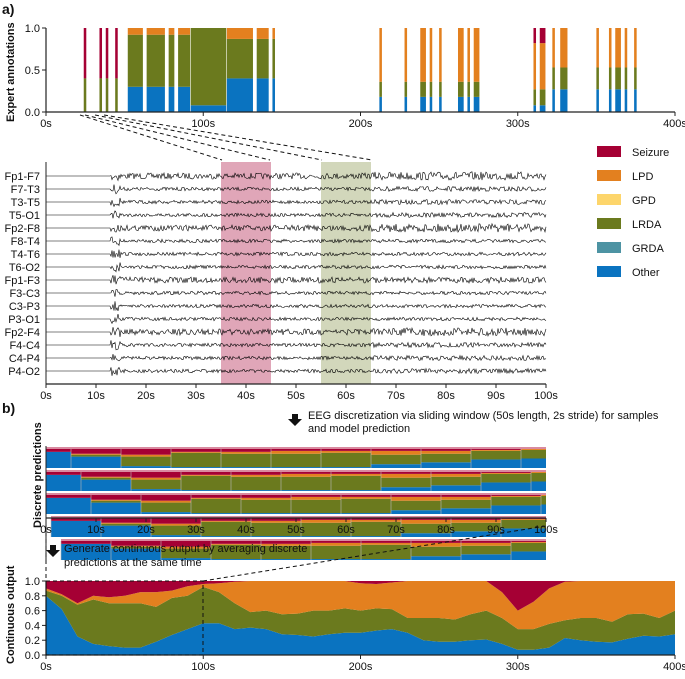 Image resolution: width=685 pixels, height=679 pixels. What do you see at coordinates (446, 530) in the screenshot?
I see `x-tick-label: 80s` at bounding box center [446, 530].